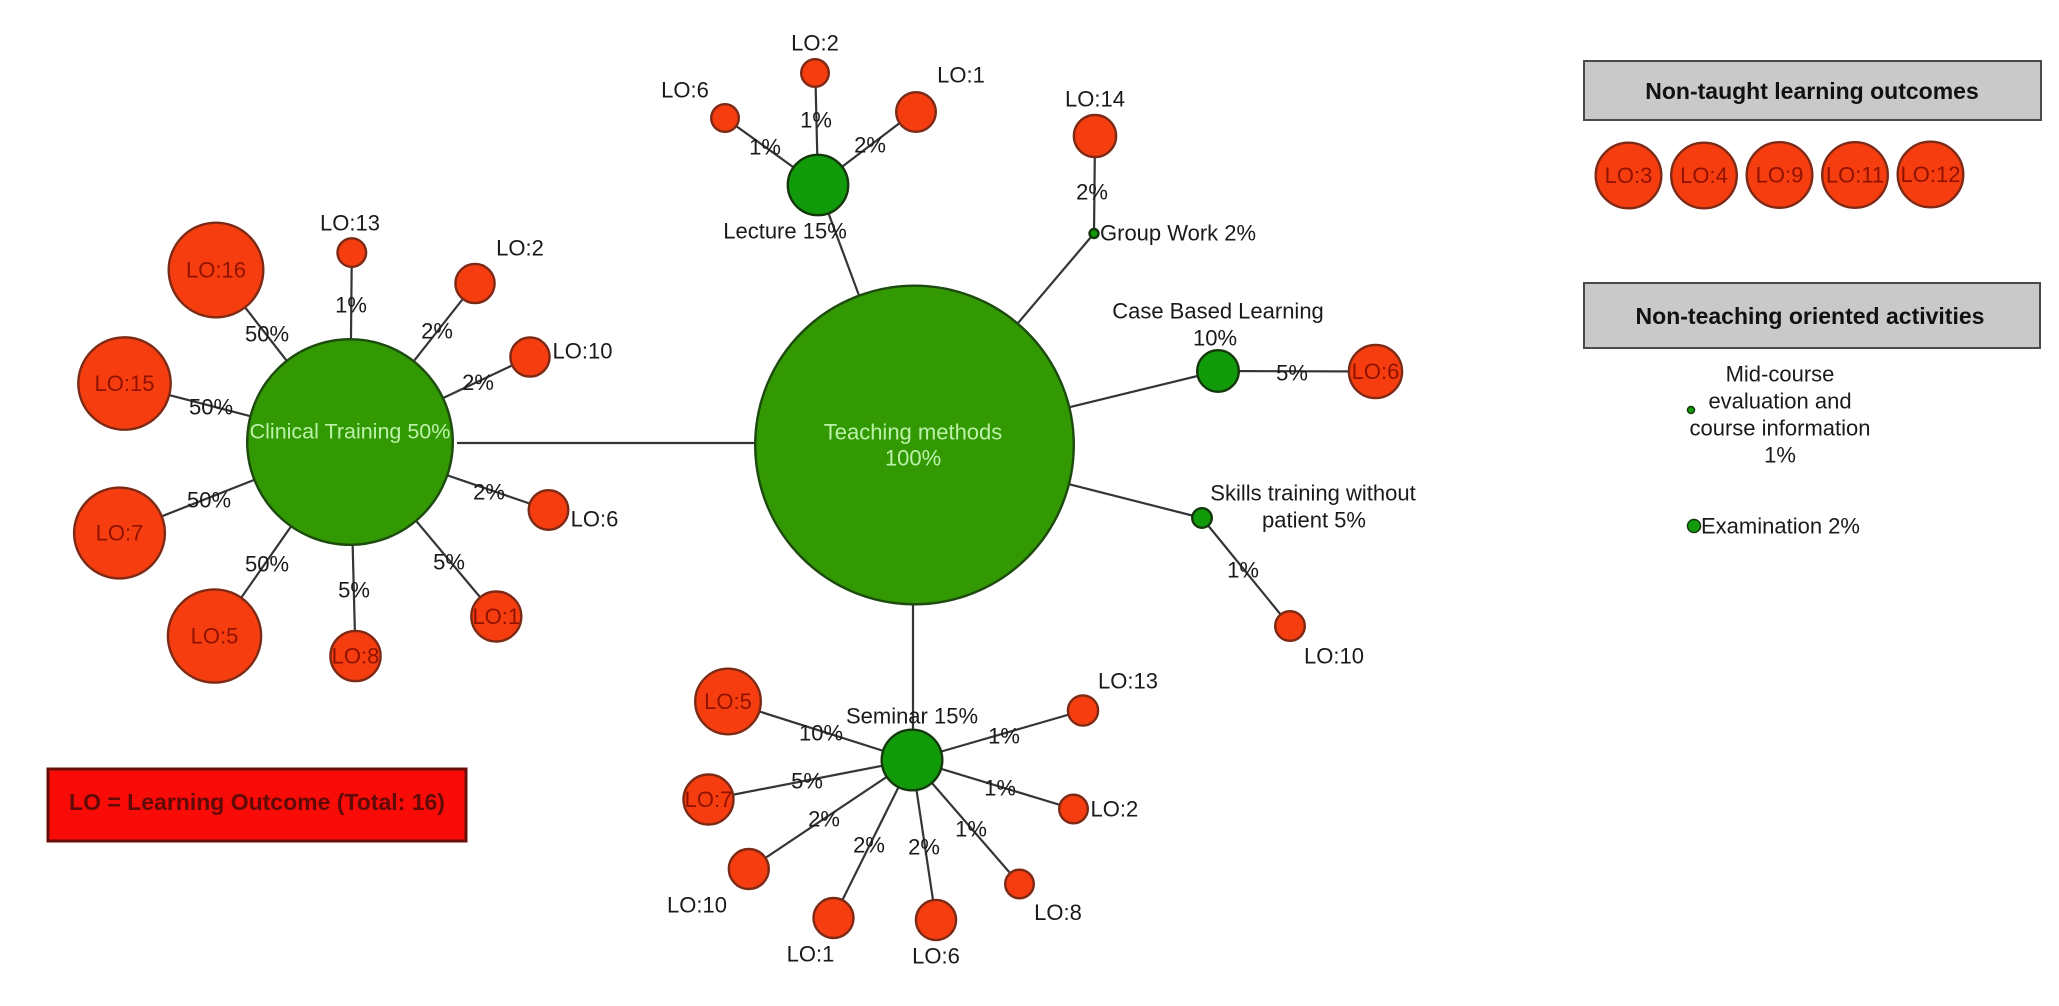 This screenshot has height=1006, width=2059. What do you see at coordinates (1812, 91) in the screenshot?
I see `svg-text: Non-taught learning outcomes` at bounding box center [1812, 91].